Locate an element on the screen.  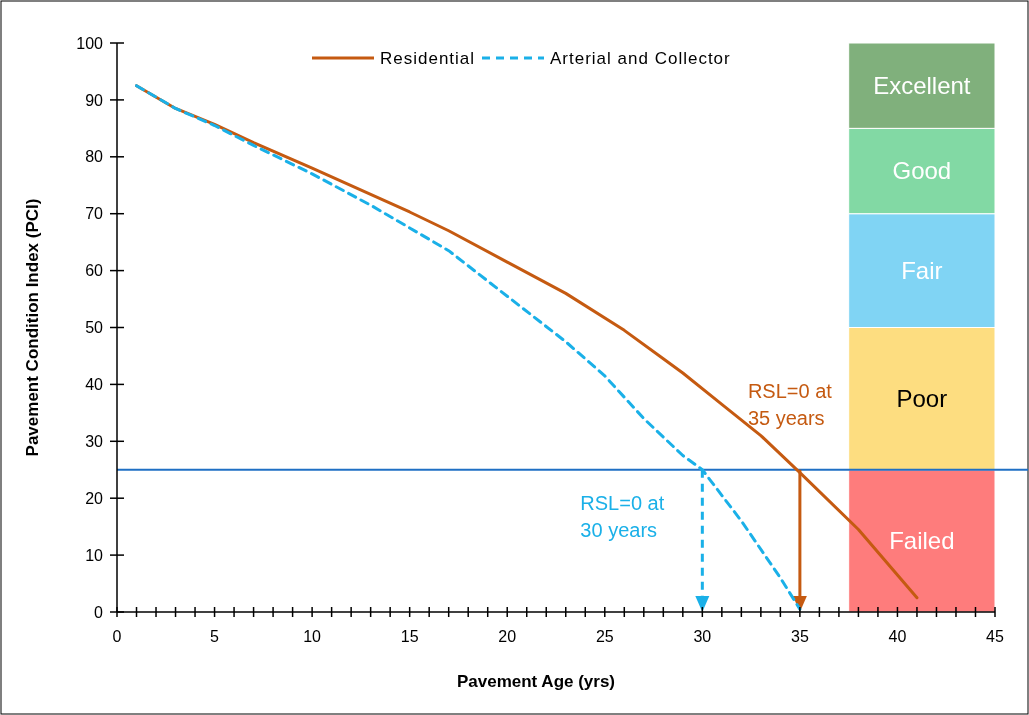
x-tick-label: 10 is located at coordinates (312, 636).